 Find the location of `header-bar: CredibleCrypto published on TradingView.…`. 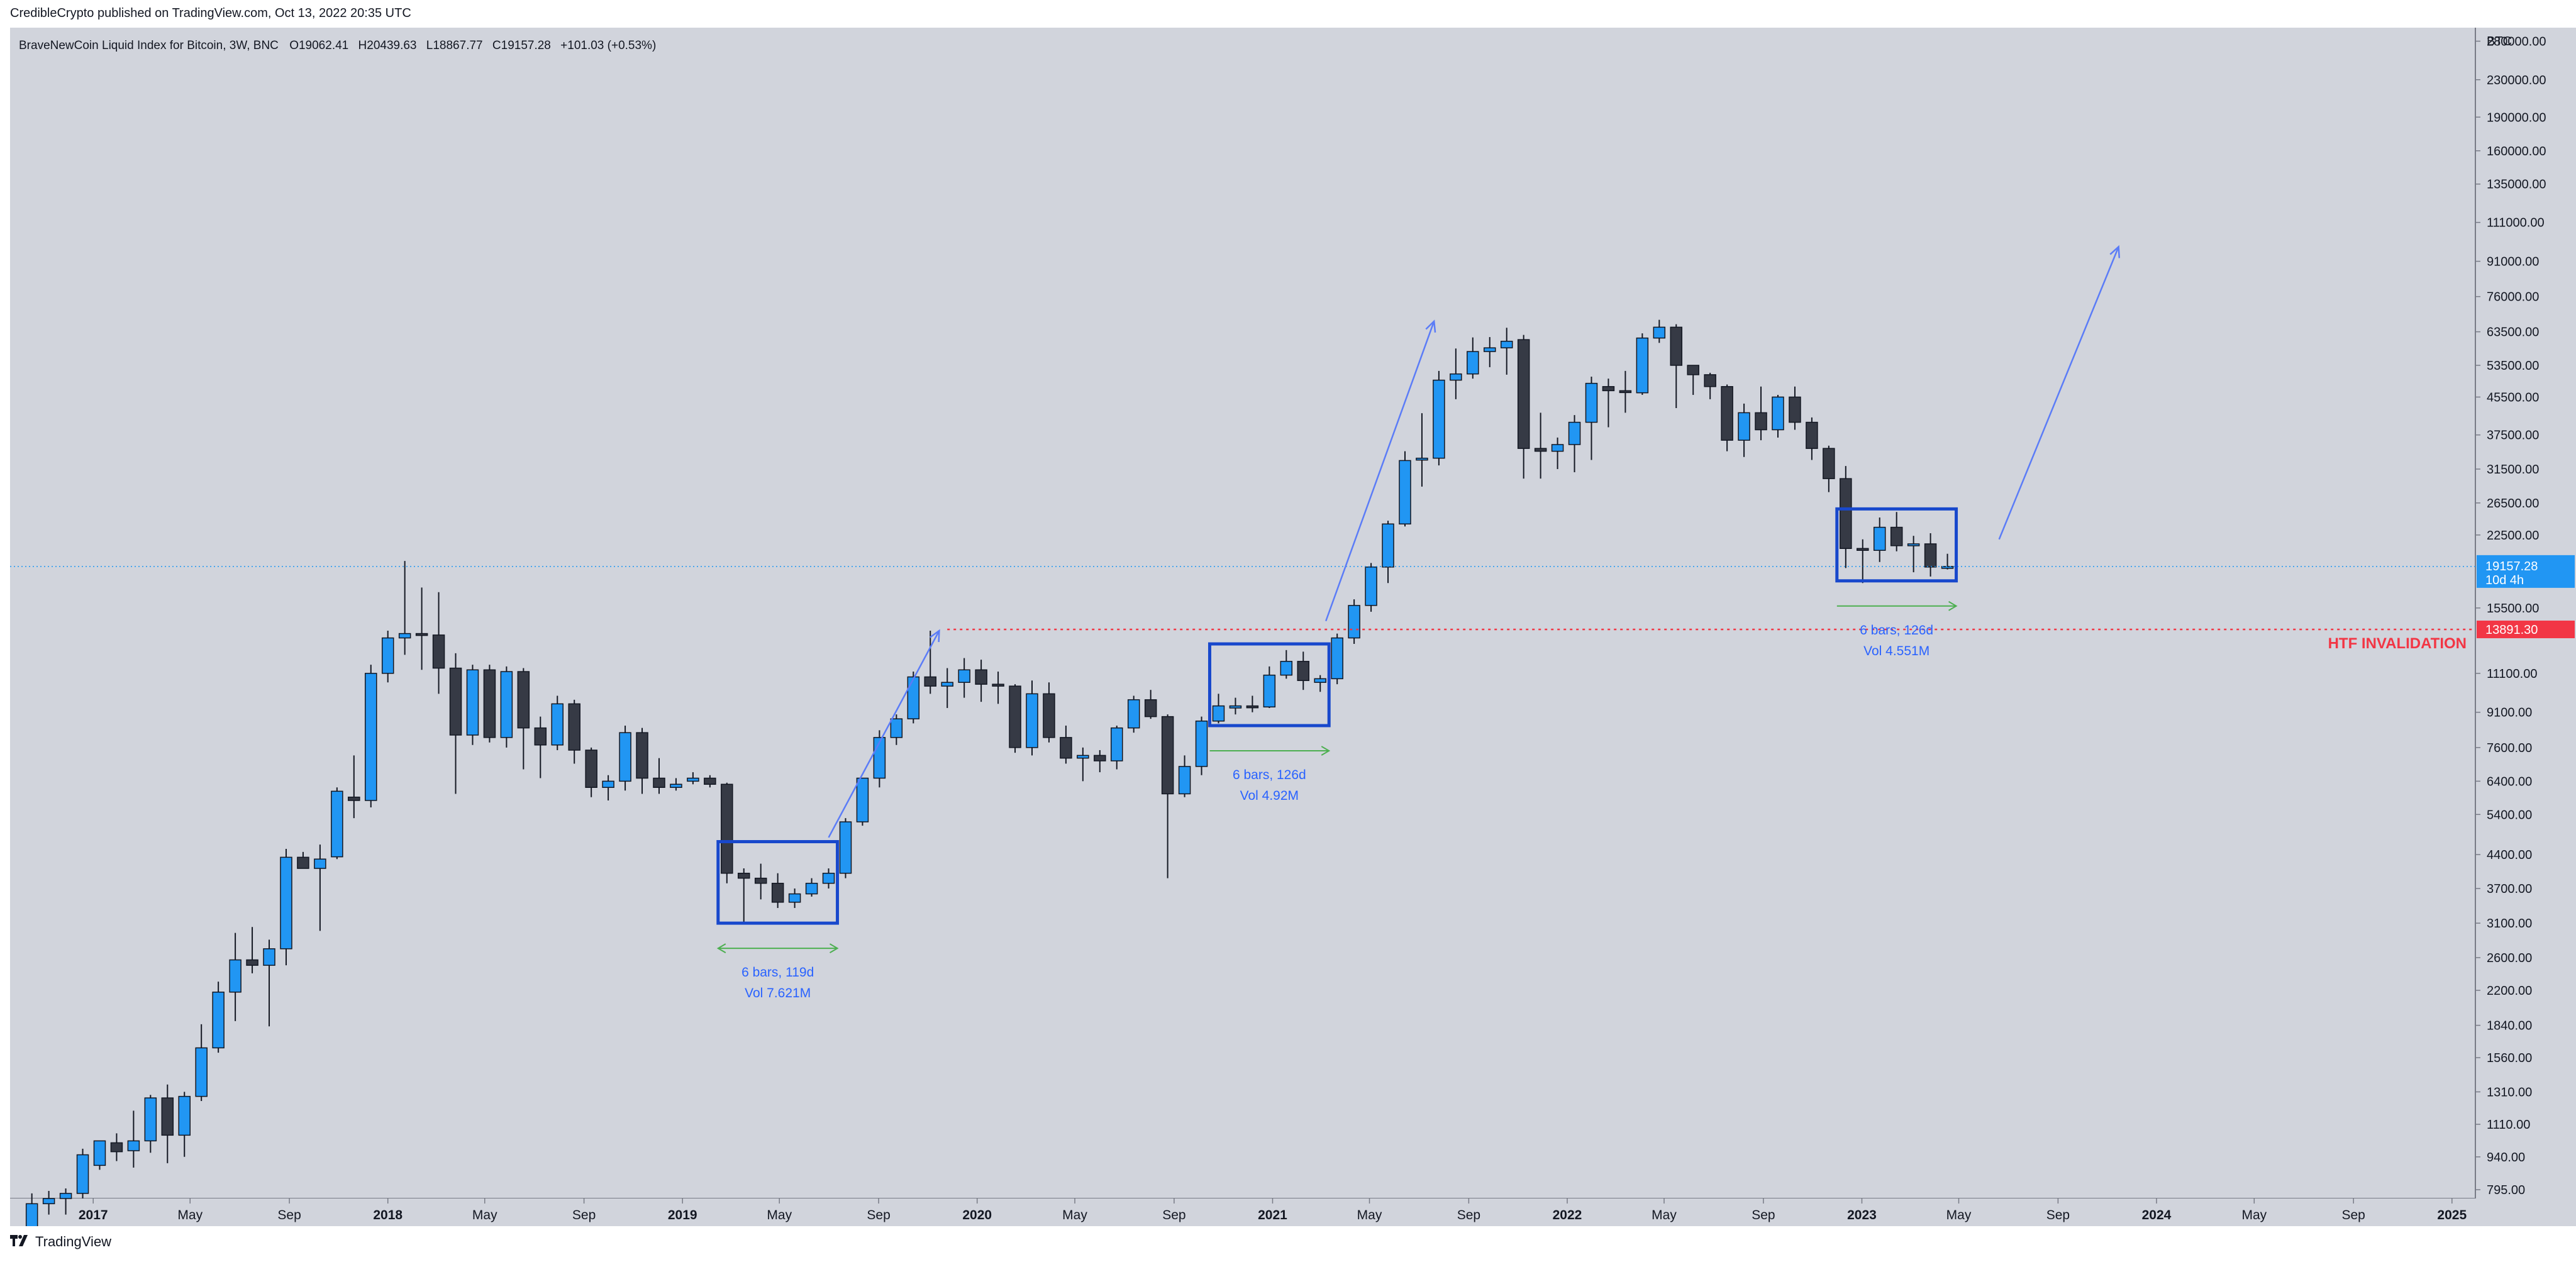

header-bar: CredibleCrypto published on TradingView.… is located at coordinates (1288, 14).